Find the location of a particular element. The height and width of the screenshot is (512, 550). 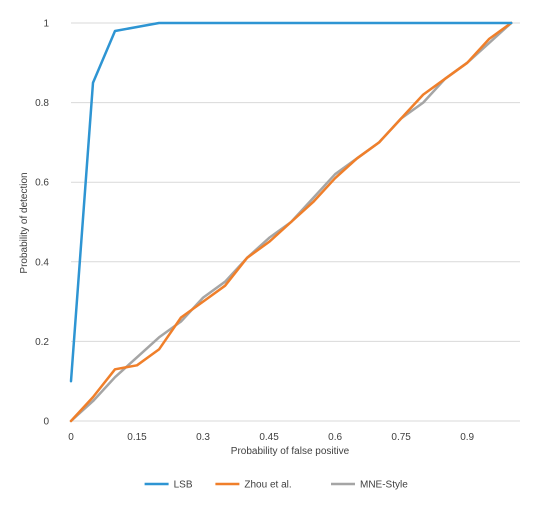

legend-item-zhou-et-al: Zhou et al. is located at coordinates (253, 485).